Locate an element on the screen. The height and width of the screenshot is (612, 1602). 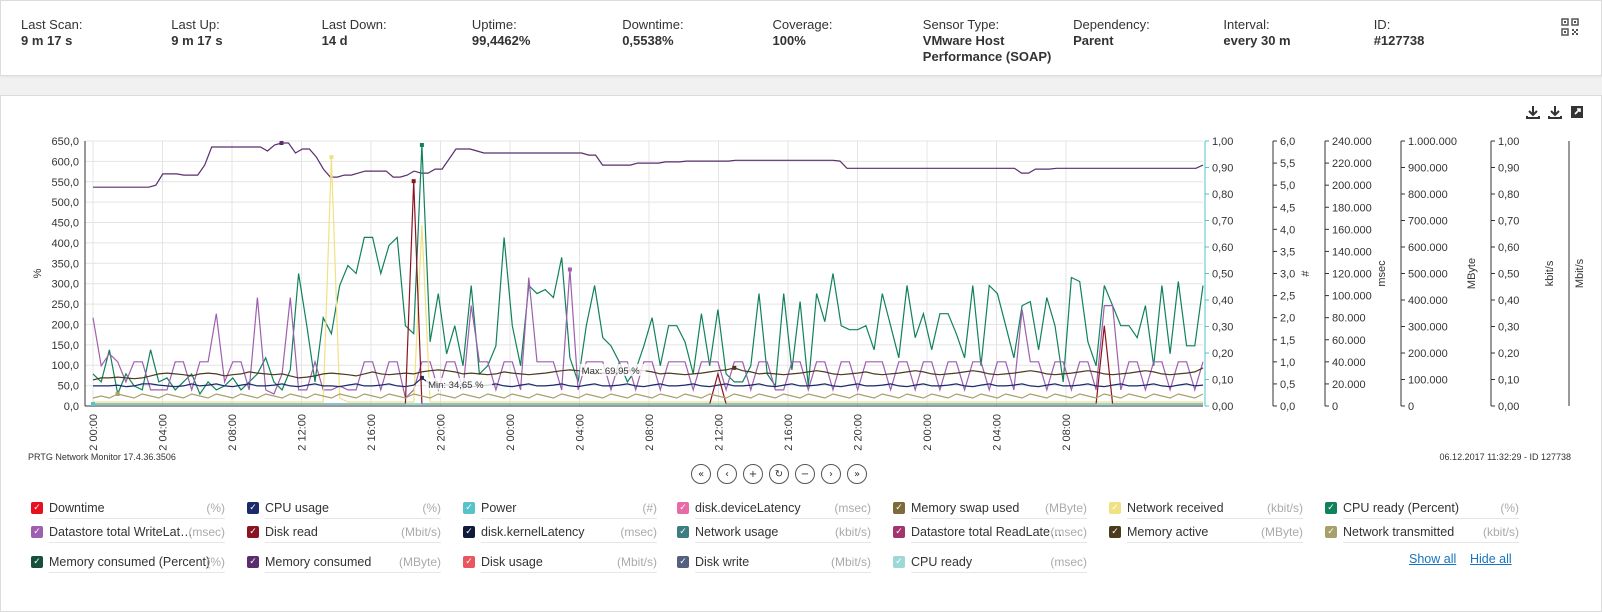
legend-item: ✓ Memory consumed (MByte) is located at coordinates (344, 562).